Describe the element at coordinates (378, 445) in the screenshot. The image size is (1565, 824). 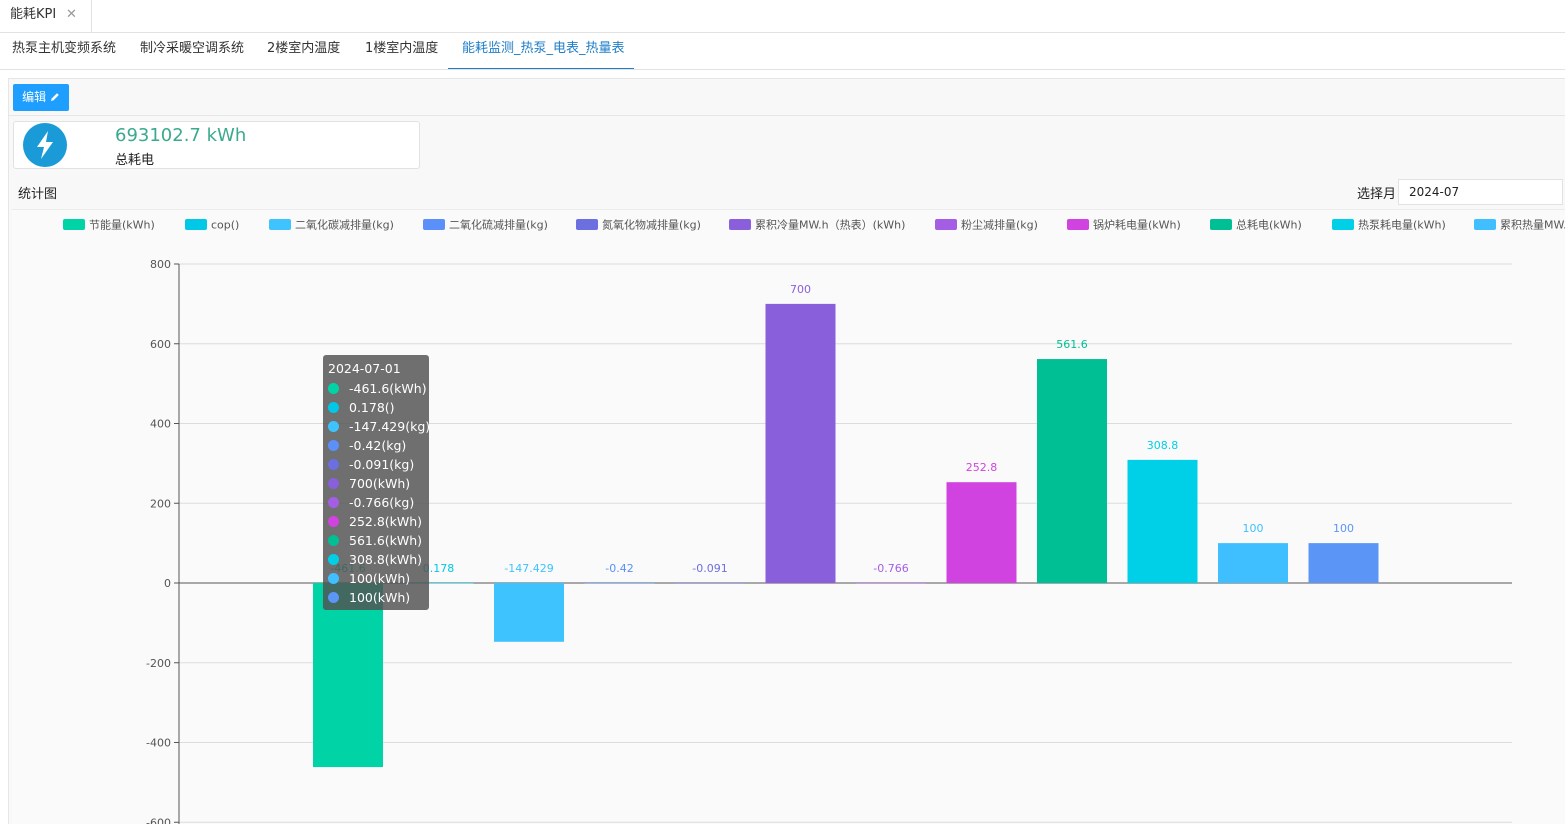
I see `tooltip-row: -0.42(kg)` at that location.